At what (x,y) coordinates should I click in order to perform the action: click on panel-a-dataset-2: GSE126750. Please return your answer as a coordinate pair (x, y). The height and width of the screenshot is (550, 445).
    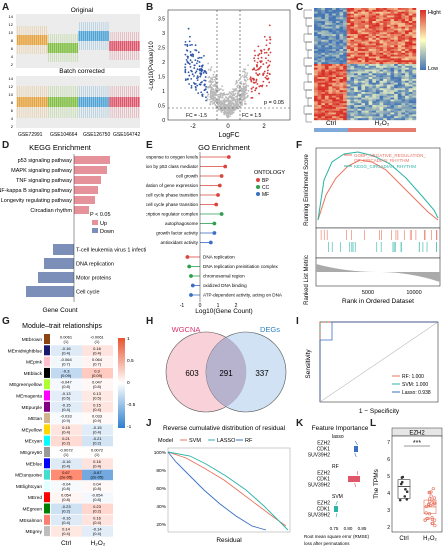
    Looking at the image, I should click on (96, 135).